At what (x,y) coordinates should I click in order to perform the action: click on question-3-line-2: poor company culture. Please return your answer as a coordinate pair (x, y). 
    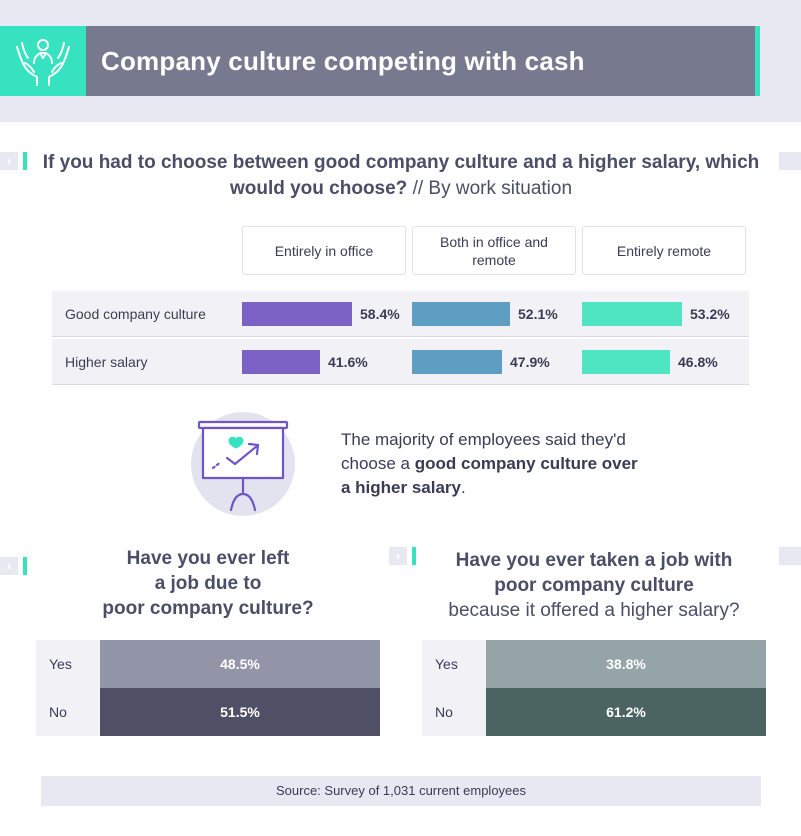
    Looking at the image, I should click on (594, 585).